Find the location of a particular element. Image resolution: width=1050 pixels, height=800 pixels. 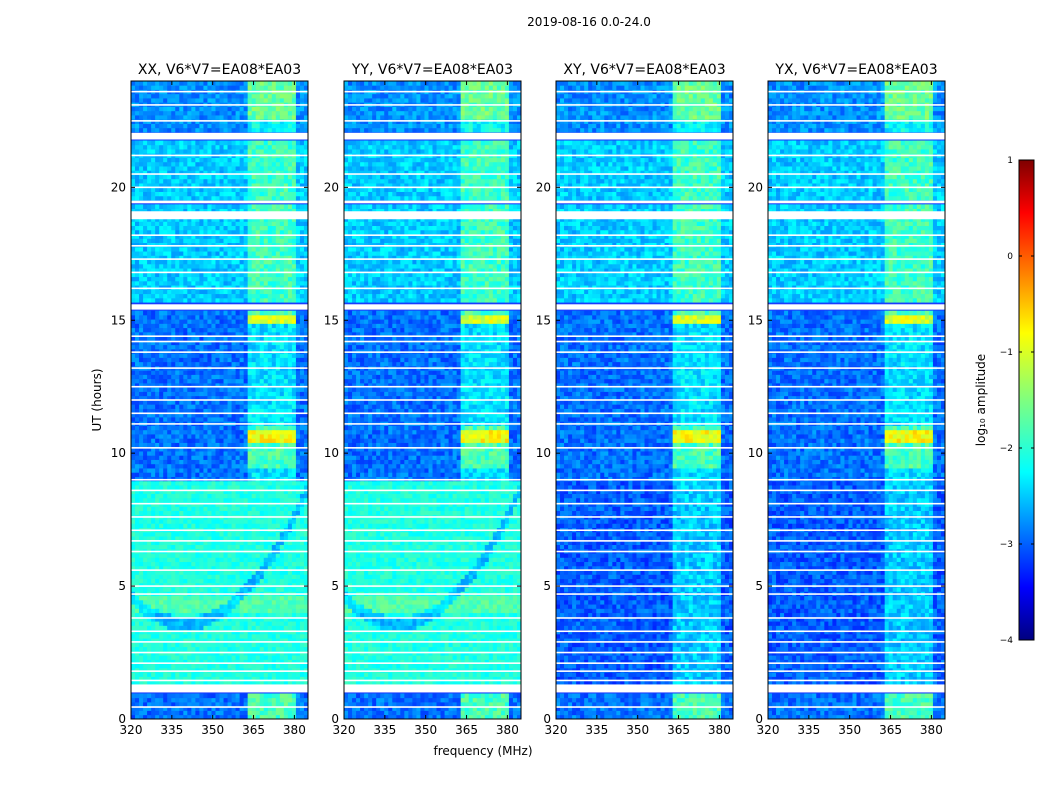

panel-title: XY, V6*V7=EA08*EA03 is located at coordinates (644, 70).